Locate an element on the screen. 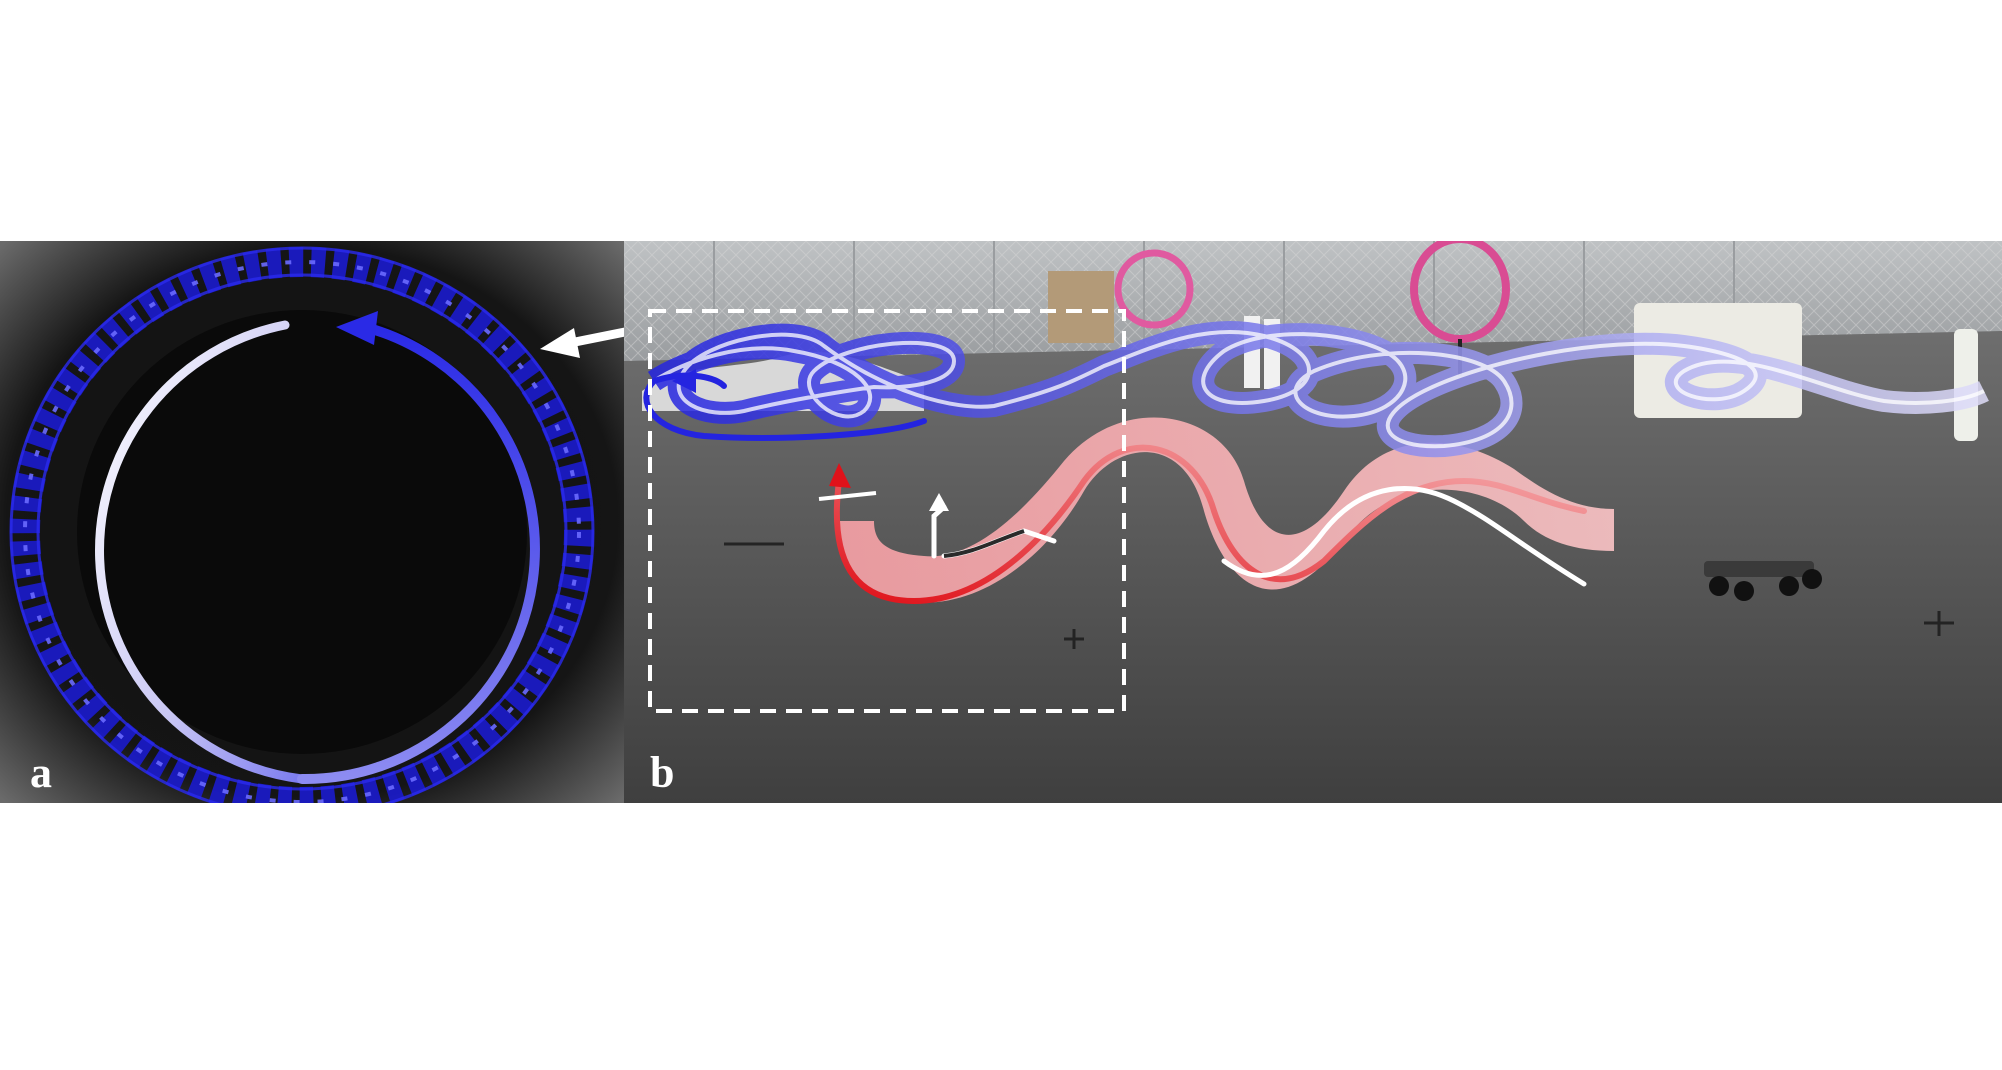  panel-label-b: b is located at coordinates (662, 772).